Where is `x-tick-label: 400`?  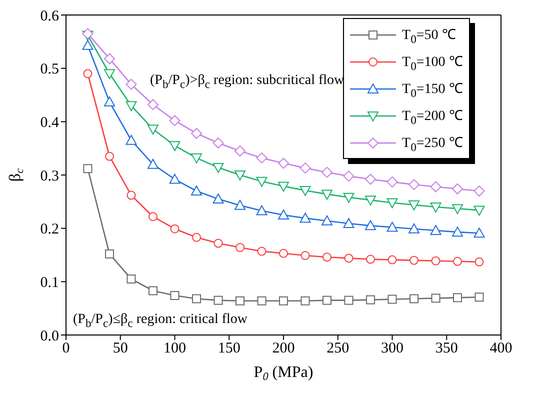
x-tick-label: 400 is located at coordinates (501, 348).